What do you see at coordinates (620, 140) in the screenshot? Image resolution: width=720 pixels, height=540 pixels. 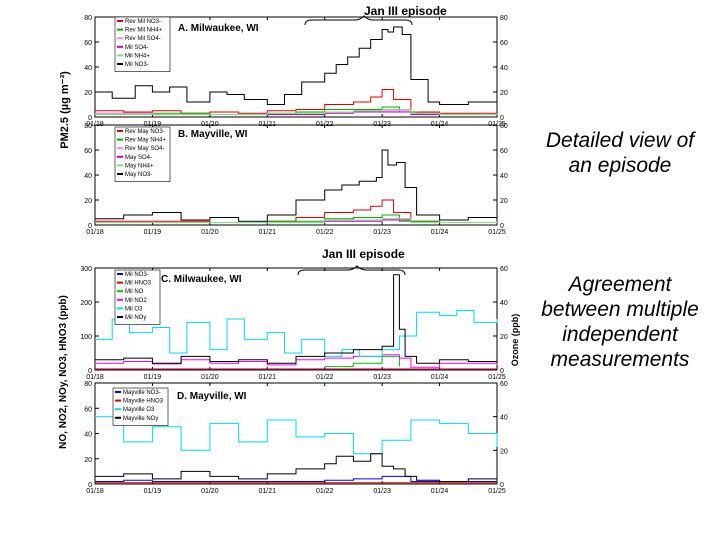 I see `callout-episode-line1: Detailed view of` at bounding box center [620, 140].